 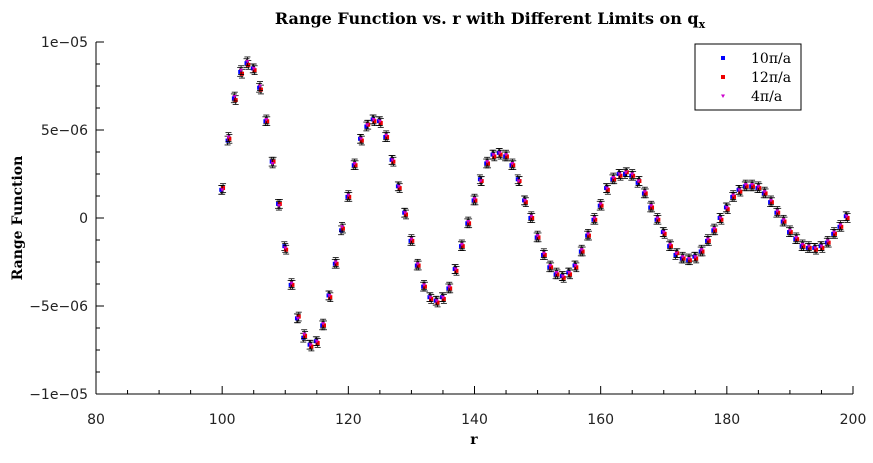 I want to click on x-tick-label: 80, so click(x=96, y=420).